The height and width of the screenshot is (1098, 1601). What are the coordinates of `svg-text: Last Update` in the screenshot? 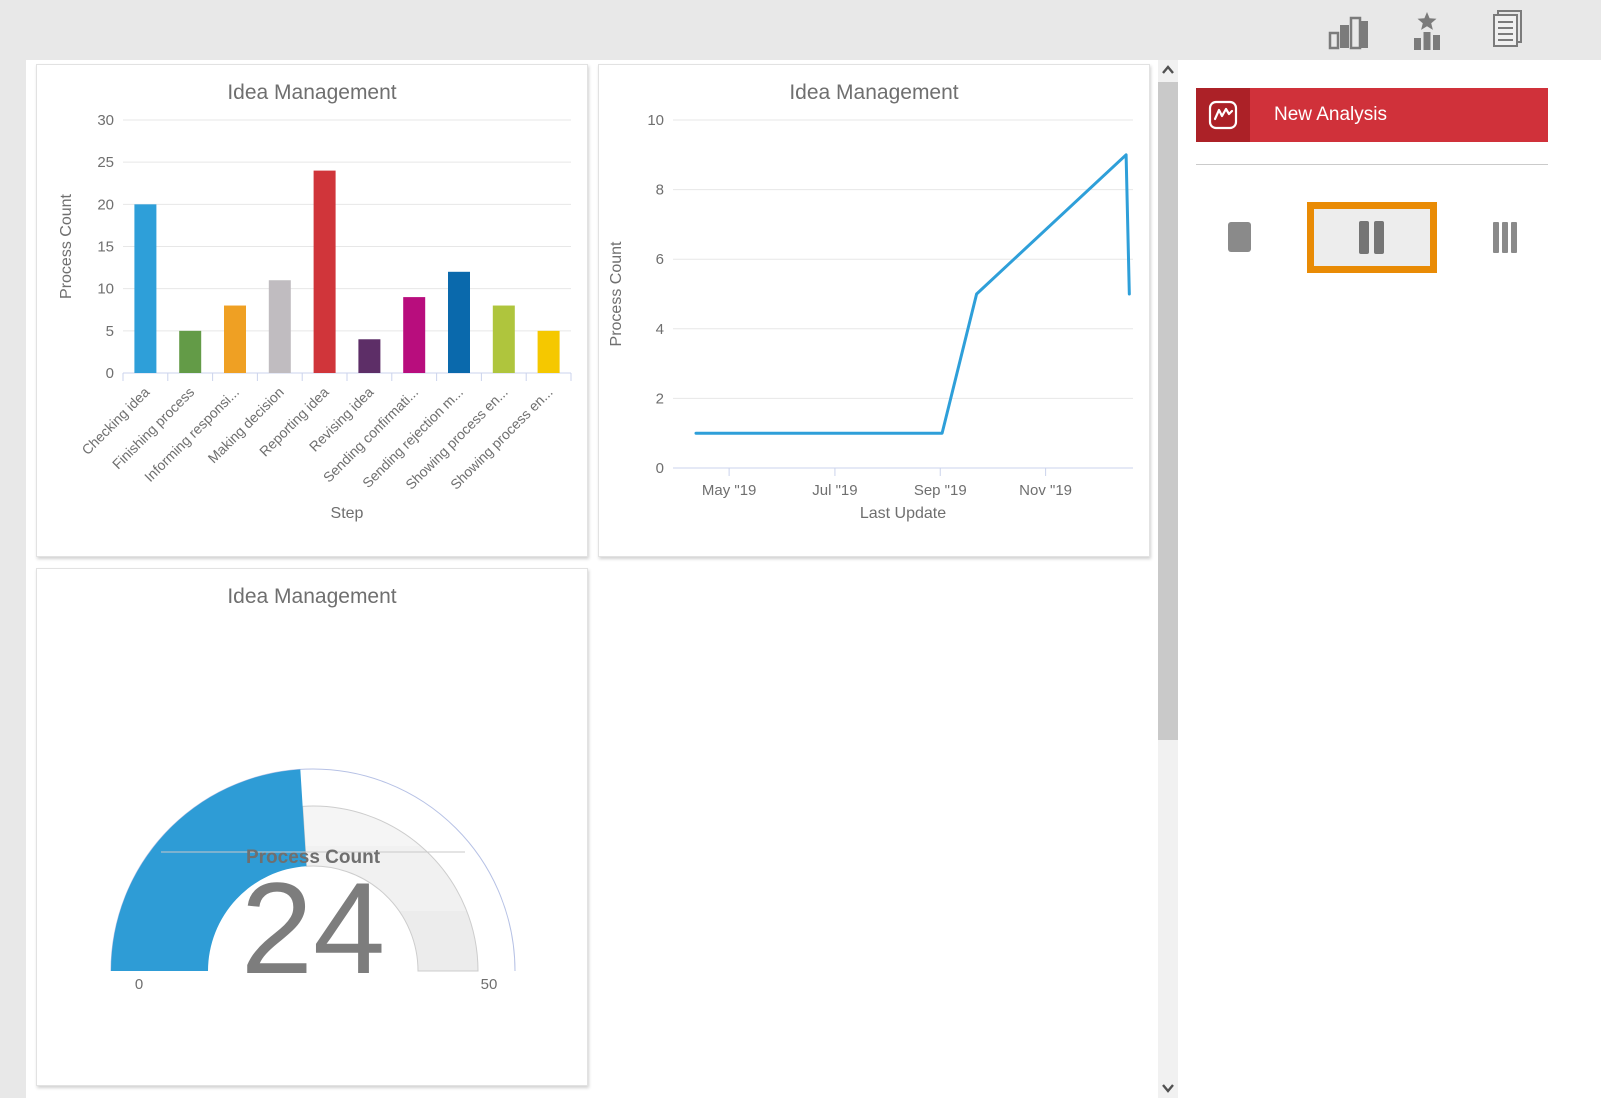 It's located at (903, 513).